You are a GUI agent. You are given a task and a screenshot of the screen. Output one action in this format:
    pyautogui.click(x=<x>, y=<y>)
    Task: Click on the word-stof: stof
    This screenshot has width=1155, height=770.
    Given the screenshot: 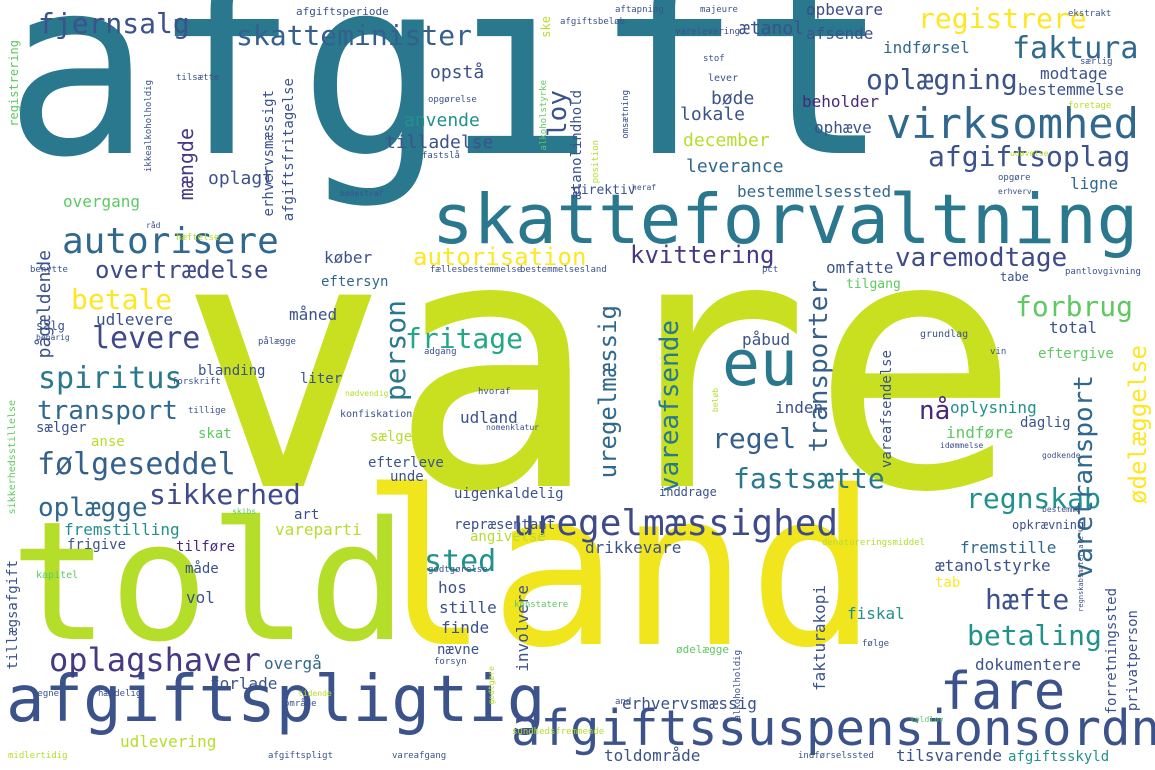 What is the action you would take?
    pyautogui.click(x=714, y=59)
    